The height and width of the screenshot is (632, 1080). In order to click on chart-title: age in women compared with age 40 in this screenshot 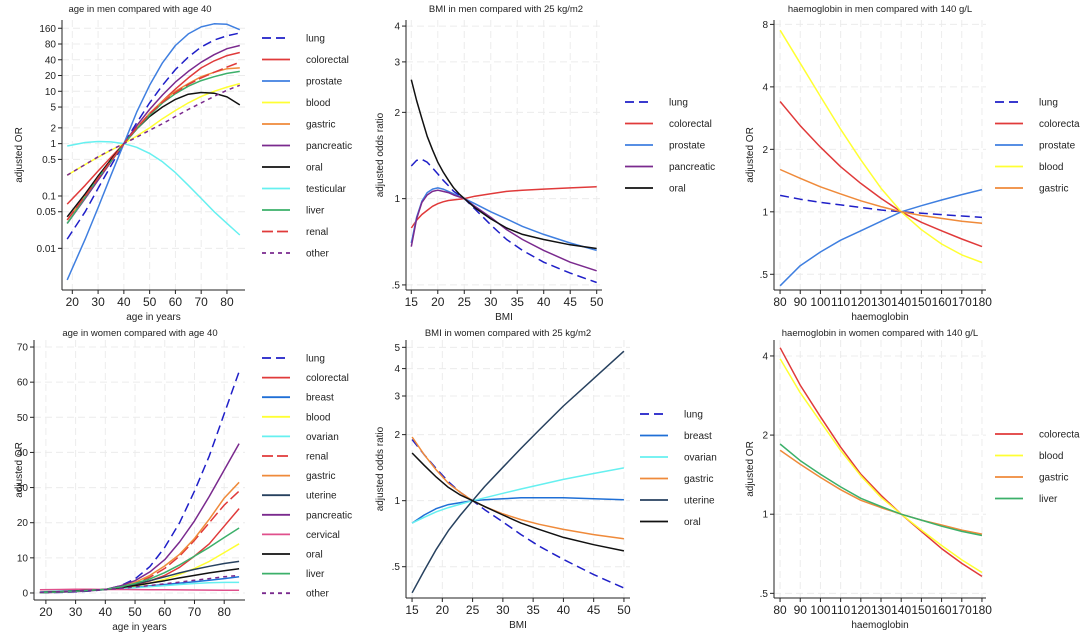, I will do `click(139, 333)`.